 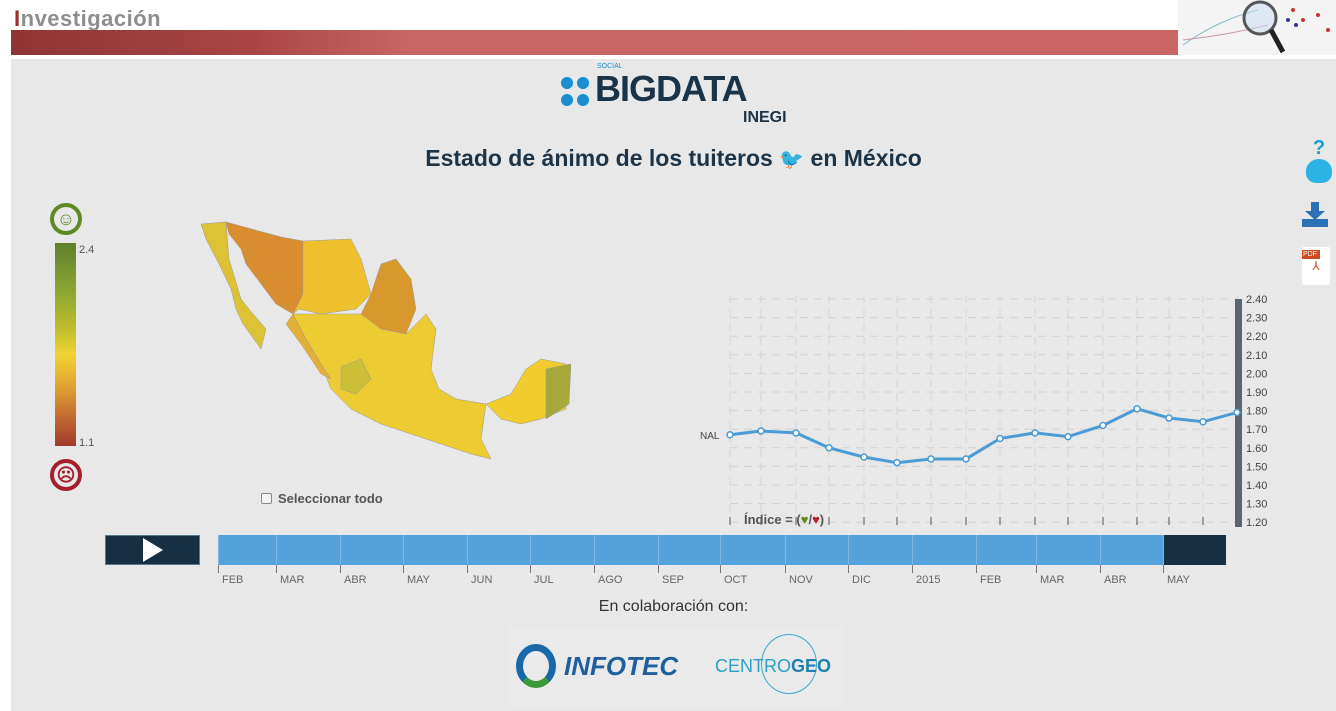 I want to click on legend-max: 2.4, so click(x=87, y=250).